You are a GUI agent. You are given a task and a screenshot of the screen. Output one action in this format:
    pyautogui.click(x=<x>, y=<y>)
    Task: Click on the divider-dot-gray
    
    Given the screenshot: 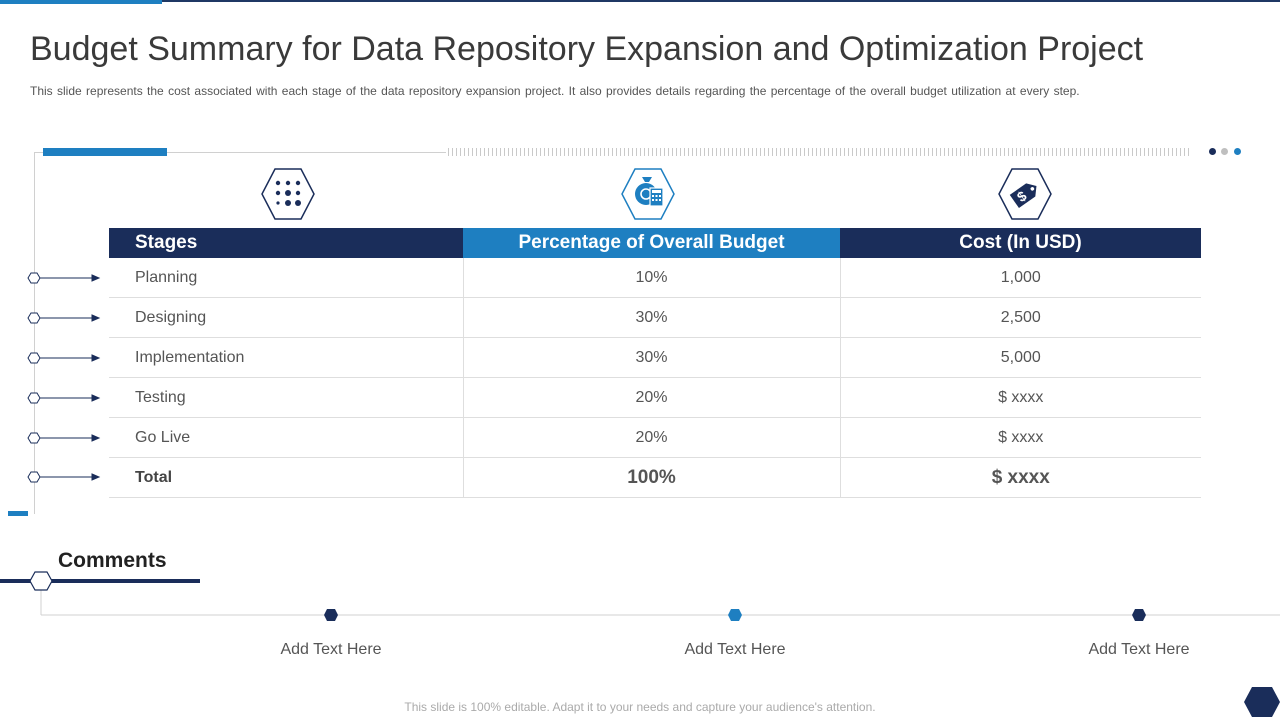 What is the action you would take?
    pyautogui.click(x=1224, y=151)
    